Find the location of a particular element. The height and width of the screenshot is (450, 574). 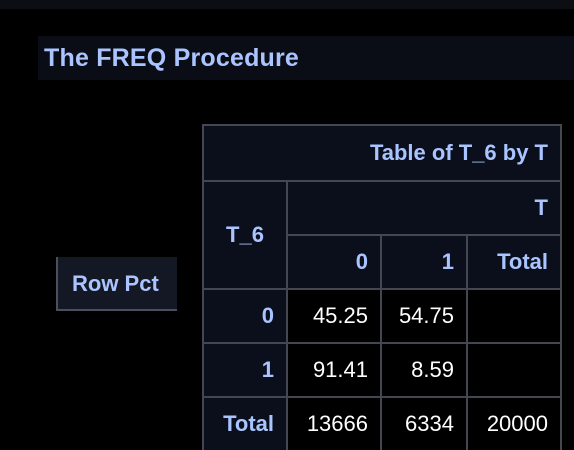

table-row: Total 13666 6334 20000 is located at coordinates (382, 423).